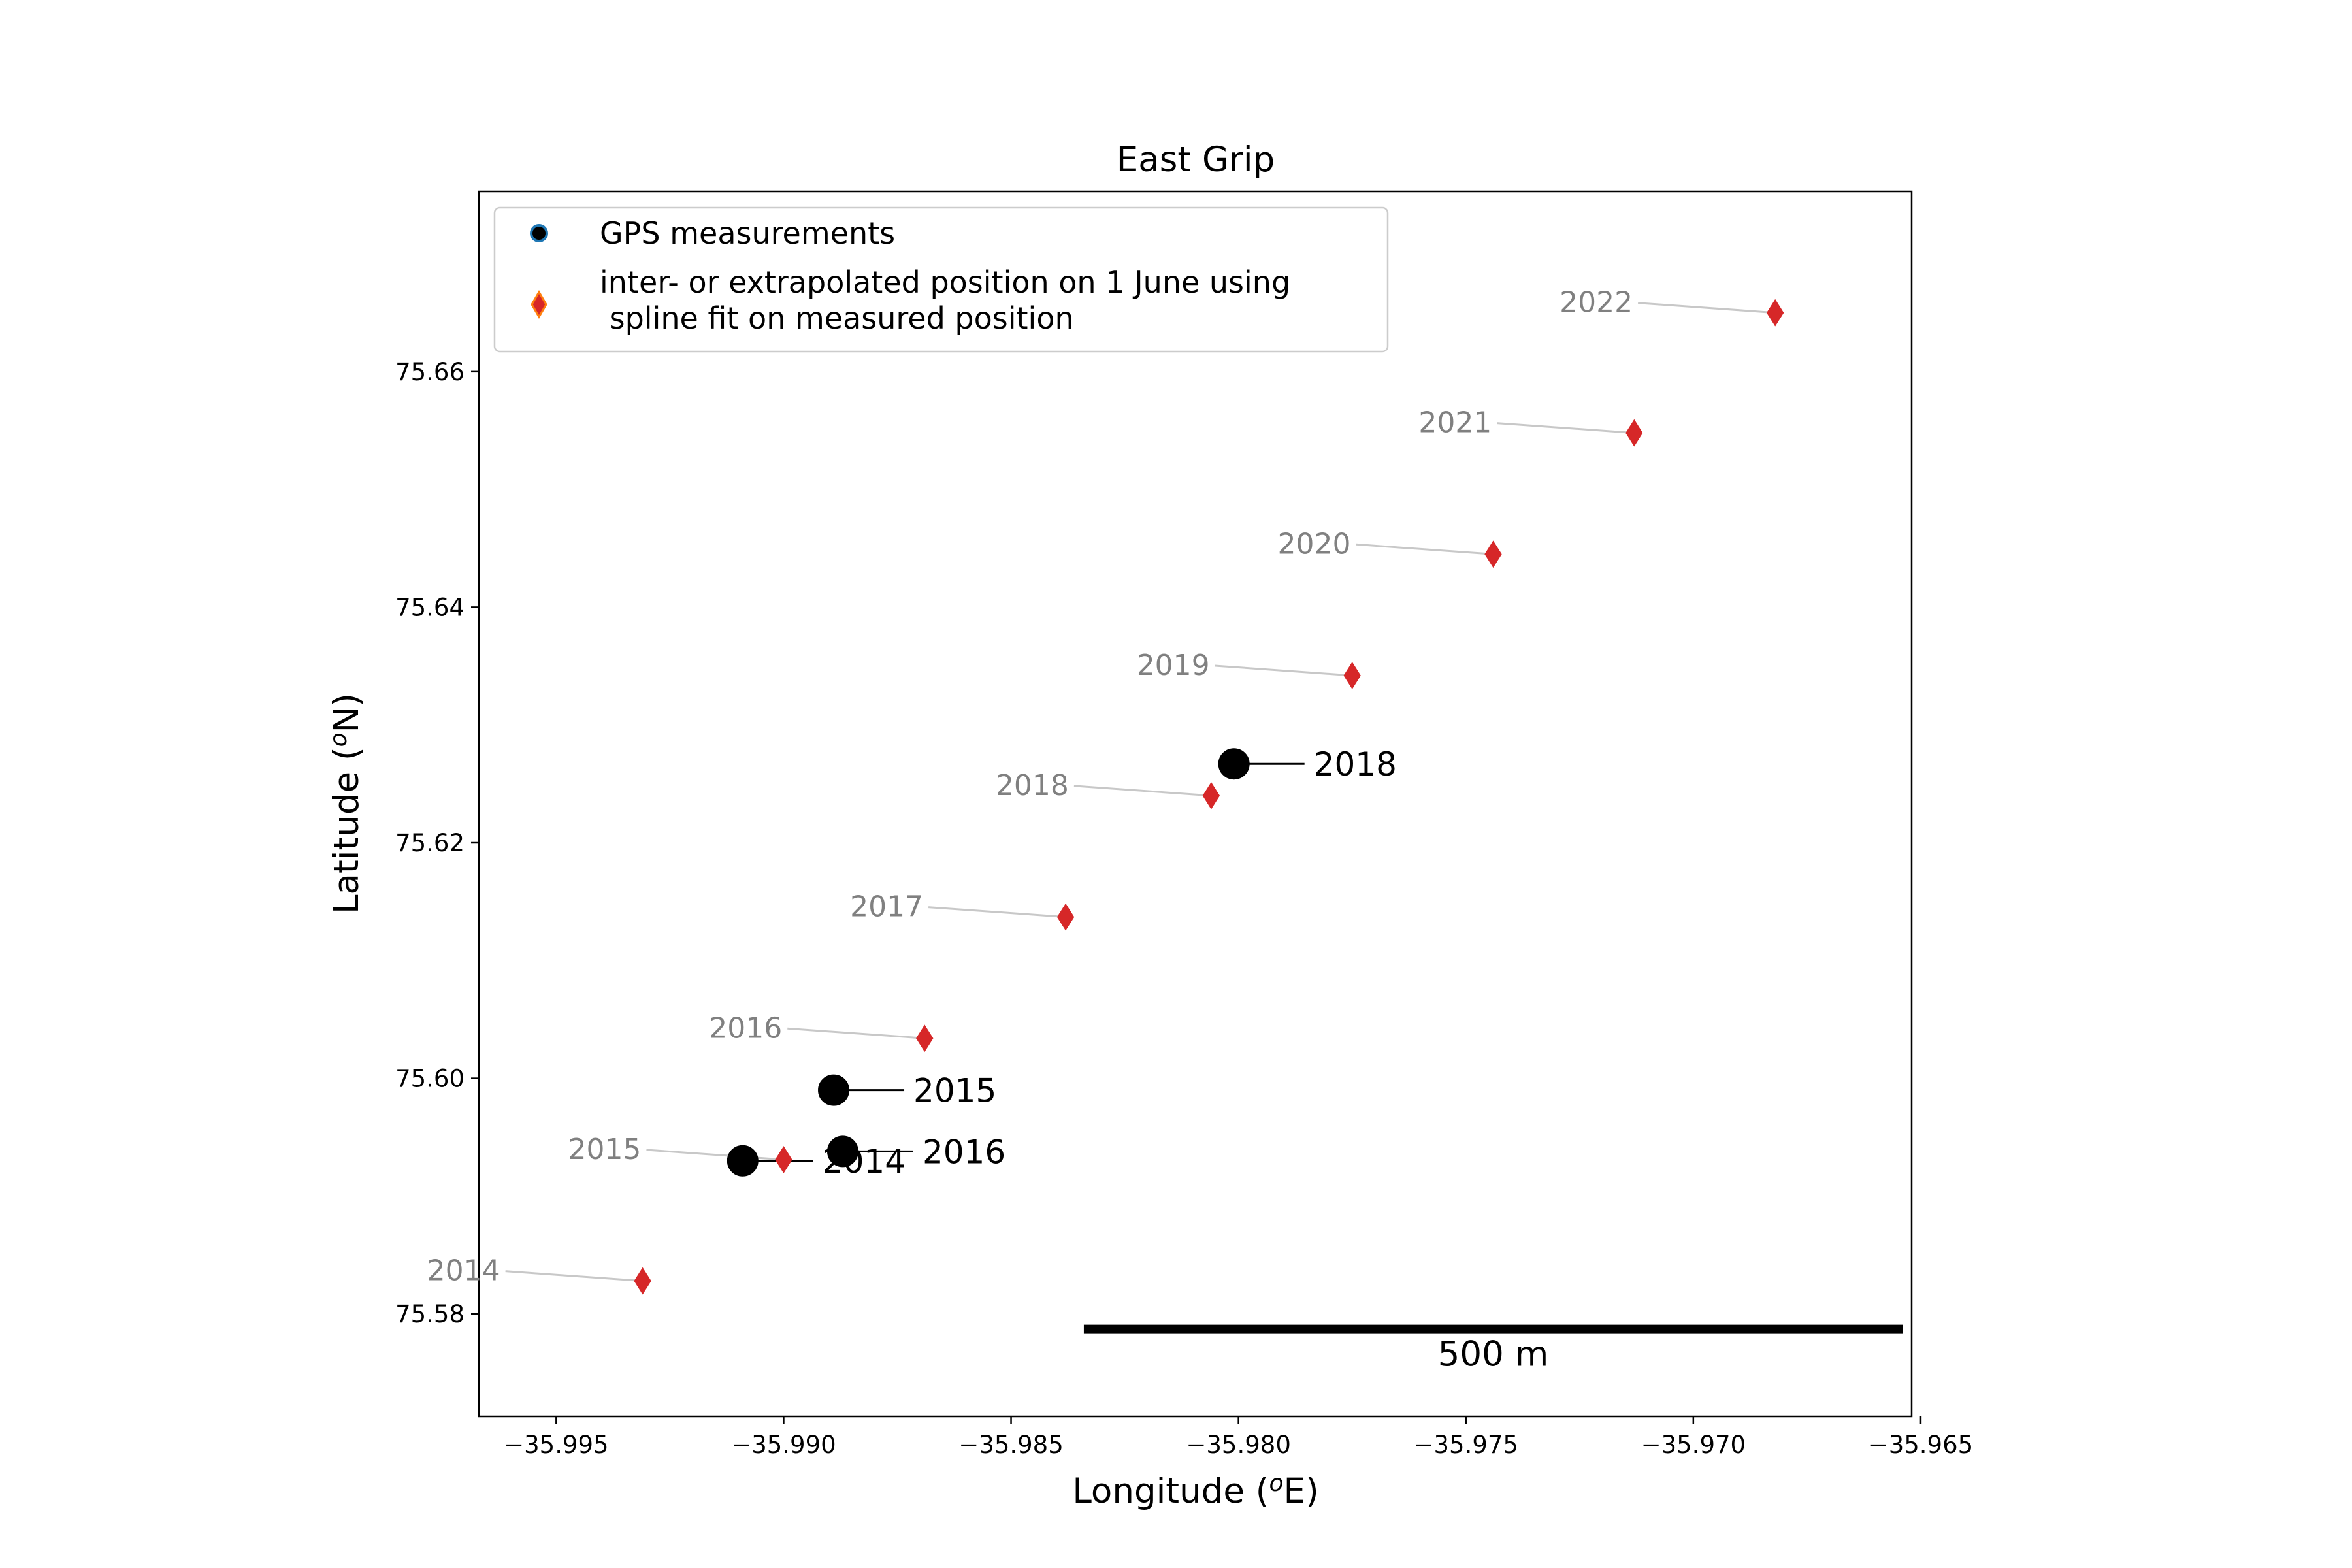 Image resolution: width=2352 pixels, height=1568 pixels. Describe the element at coordinates (964, 1152) in the screenshot. I see `gps-year-label: 2016` at that location.